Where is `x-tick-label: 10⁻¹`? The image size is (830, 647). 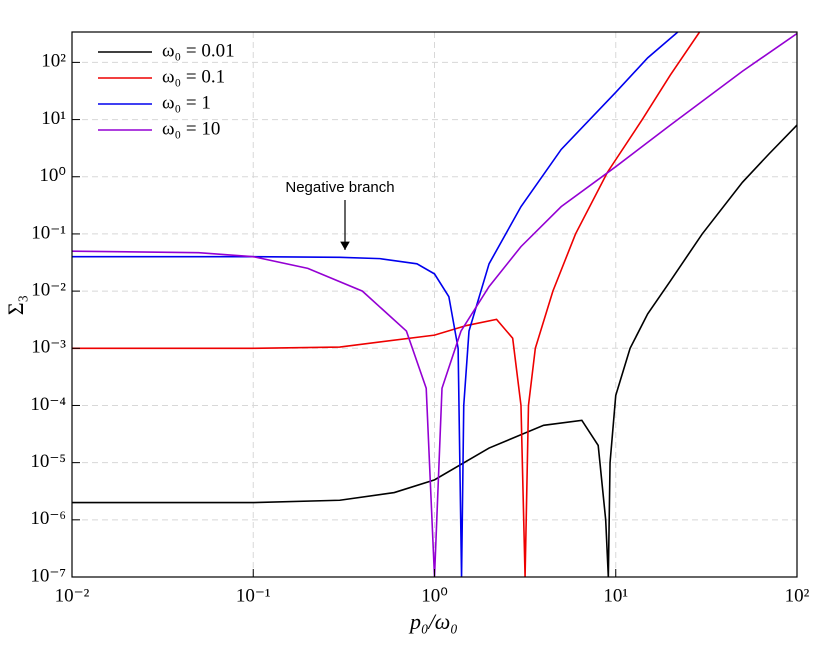
x-tick-label: 10⁻¹ is located at coordinates (253, 595).